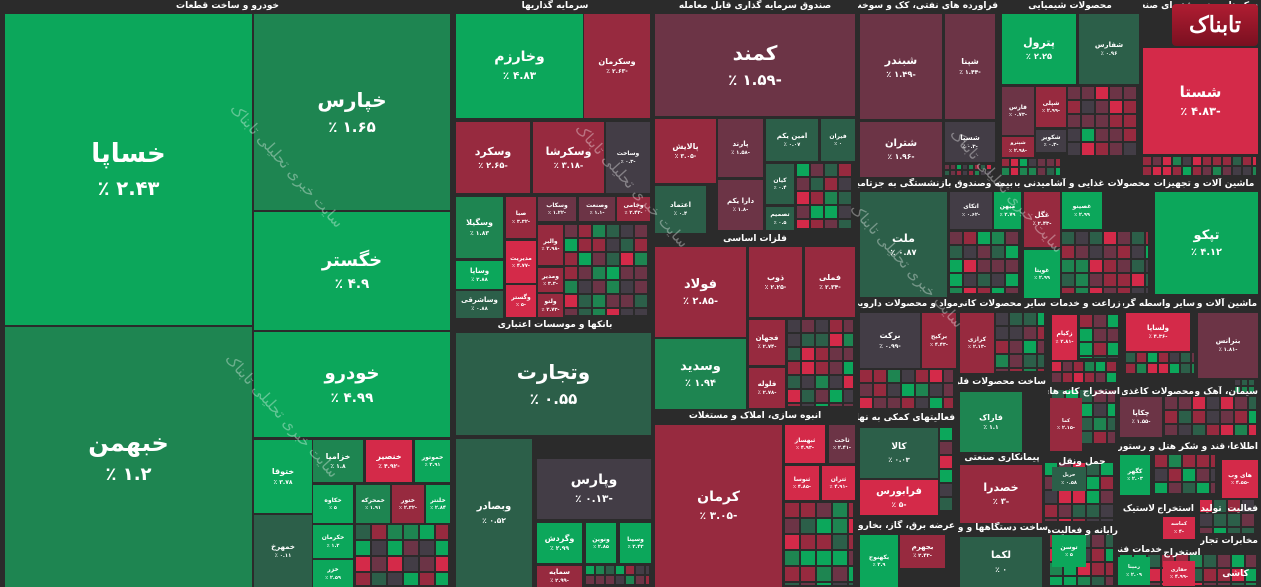  What do you see at coordinates (922, 551) in the screenshot?
I see `stock-tile: بجهرم -۲.۴۳ ٪` at bounding box center [922, 551].